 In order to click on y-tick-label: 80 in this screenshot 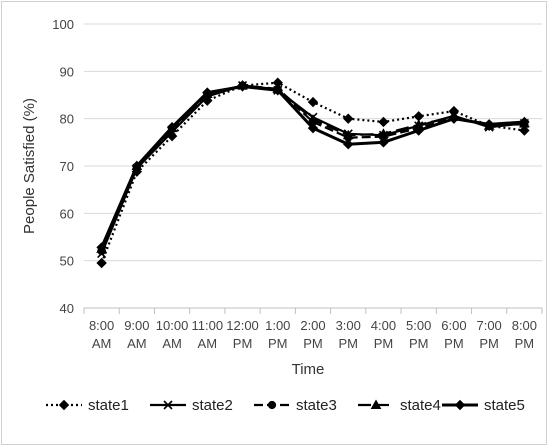, I will do `click(67, 119)`.